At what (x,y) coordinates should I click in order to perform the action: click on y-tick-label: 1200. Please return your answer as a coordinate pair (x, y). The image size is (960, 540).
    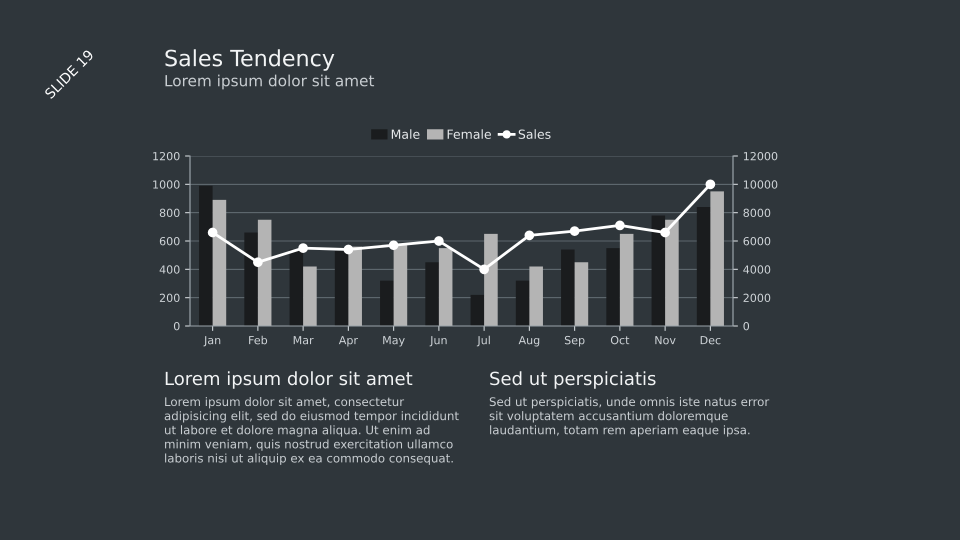
    Looking at the image, I should click on (166, 156).